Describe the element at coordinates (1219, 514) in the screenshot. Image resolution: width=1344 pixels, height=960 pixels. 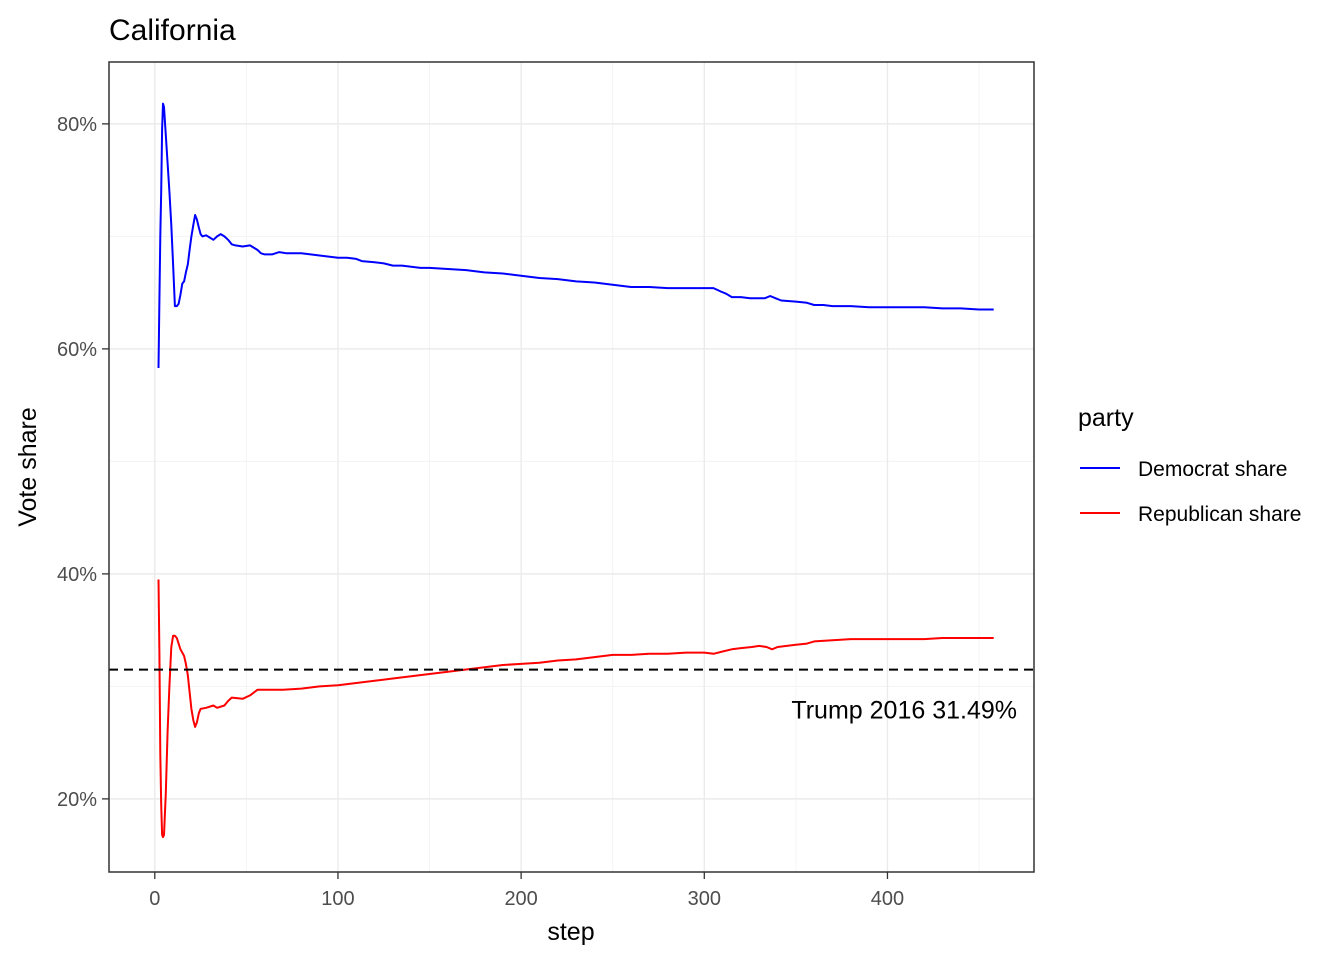
I see `legend-label-republican: Republican share` at that location.